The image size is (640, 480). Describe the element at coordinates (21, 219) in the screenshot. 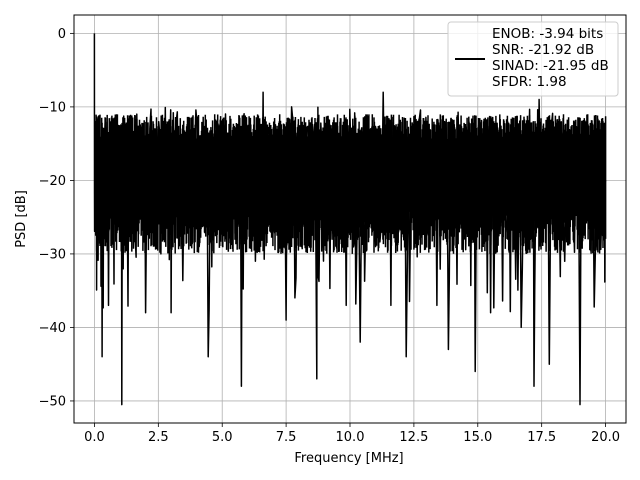

I see `y-axis-label: PSD [dB]` at that location.